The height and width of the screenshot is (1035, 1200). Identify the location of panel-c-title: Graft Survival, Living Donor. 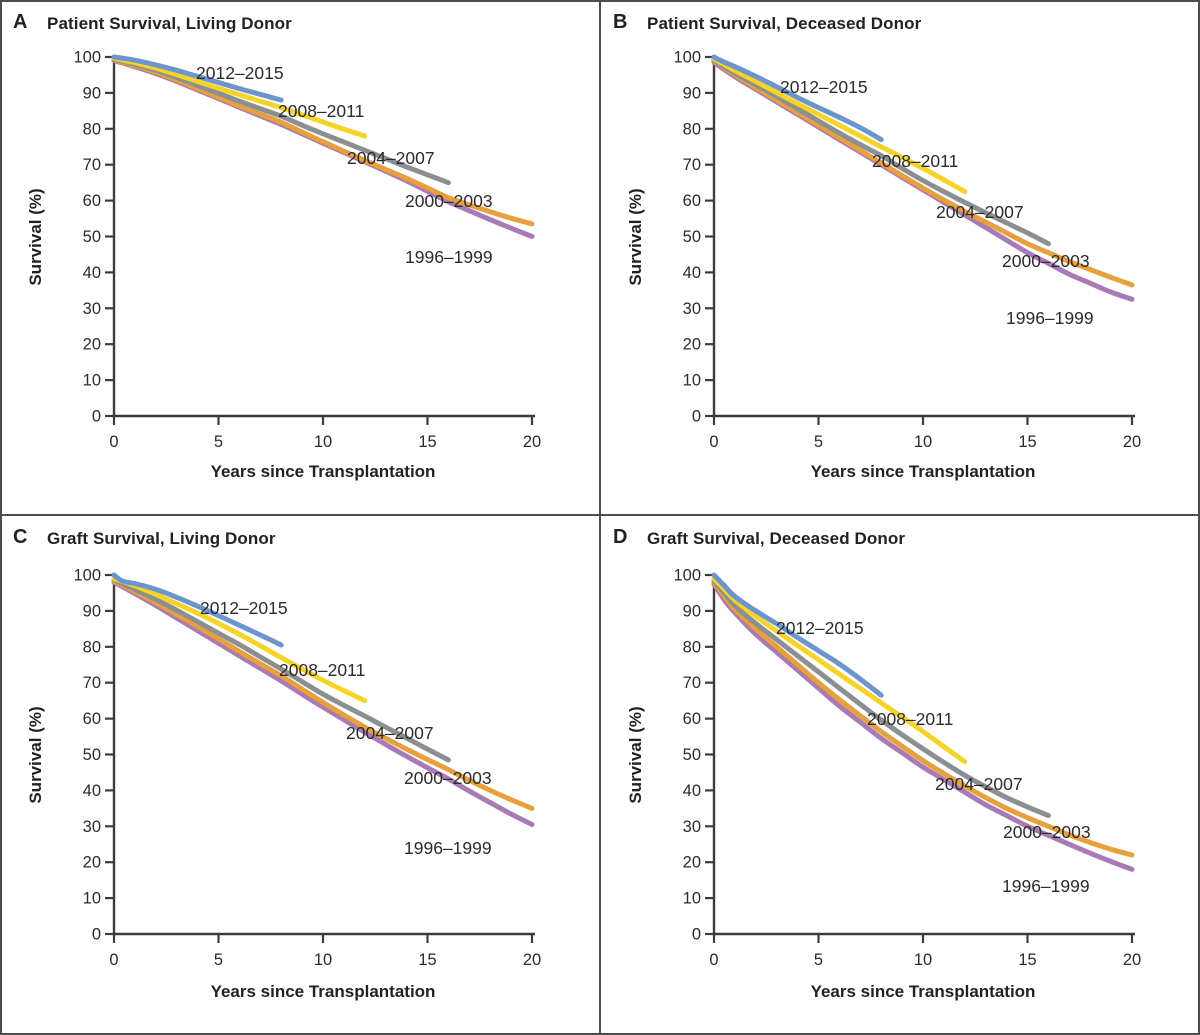
(161, 538).